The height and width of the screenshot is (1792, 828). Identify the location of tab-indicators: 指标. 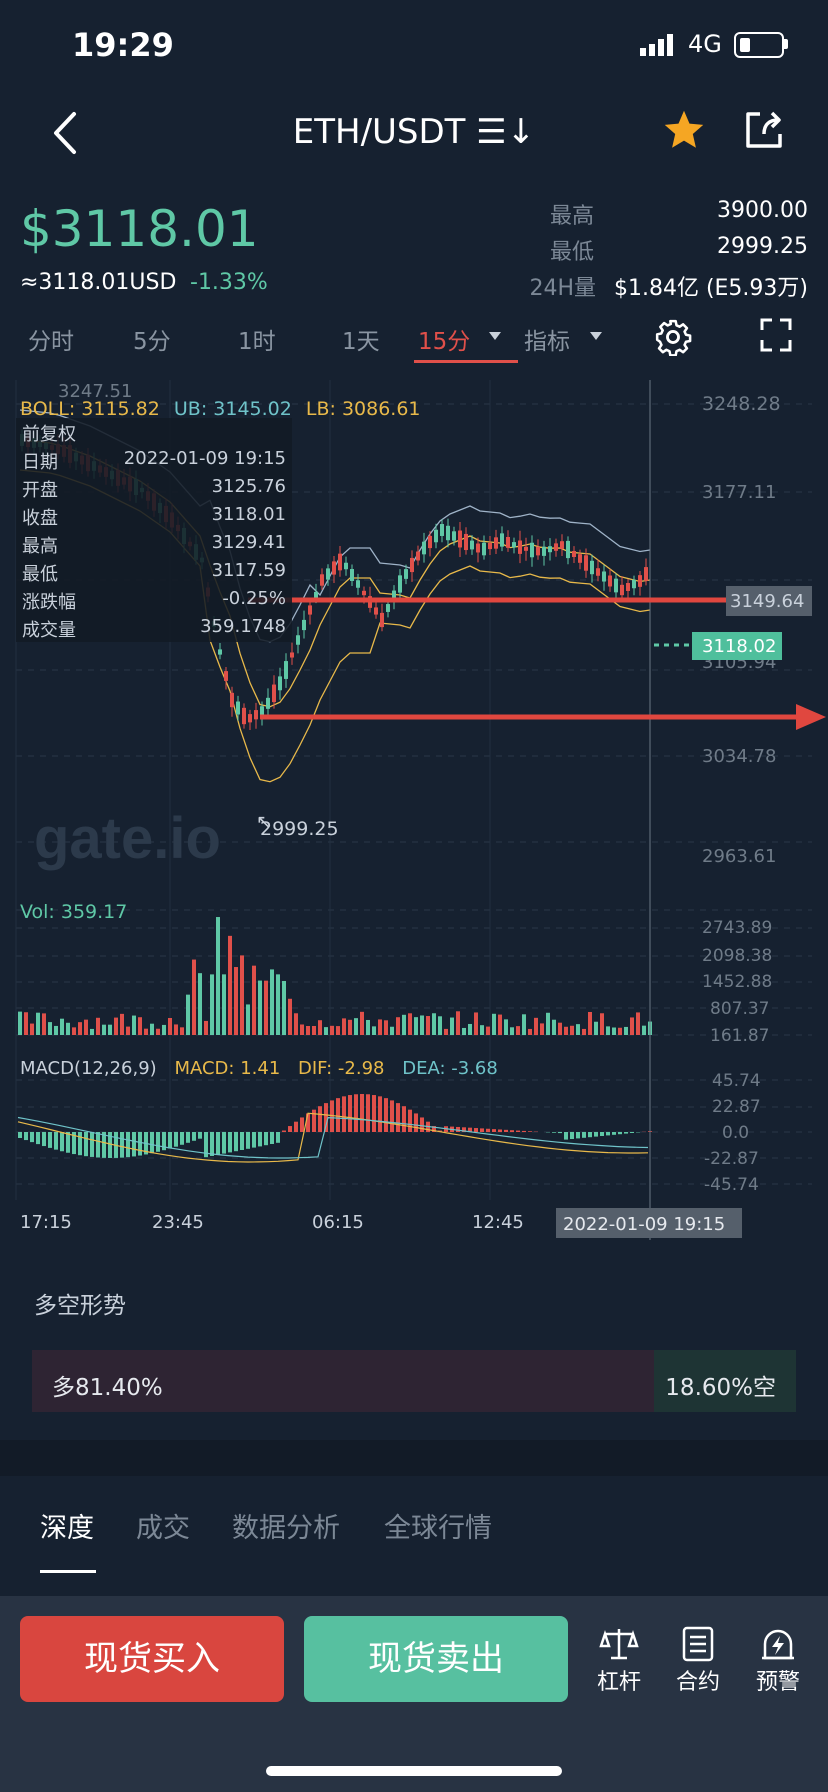
(547, 342).